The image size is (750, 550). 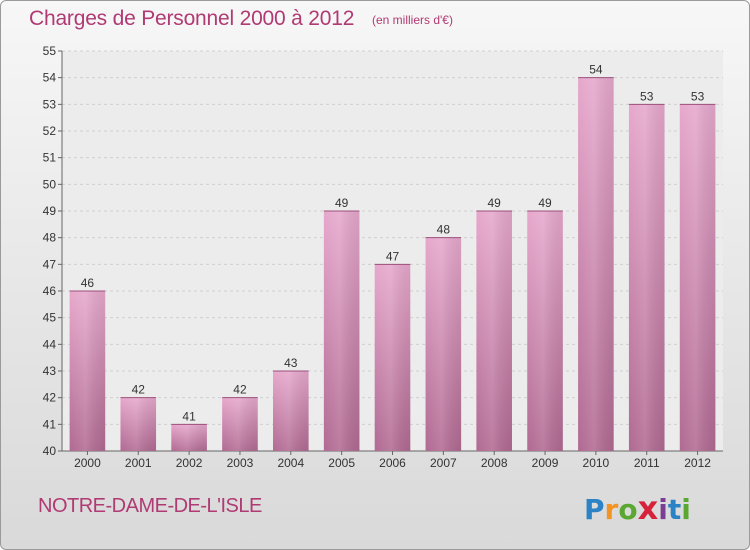 I want to click on x-tick-label: 2002, so click(x=189, y=463).